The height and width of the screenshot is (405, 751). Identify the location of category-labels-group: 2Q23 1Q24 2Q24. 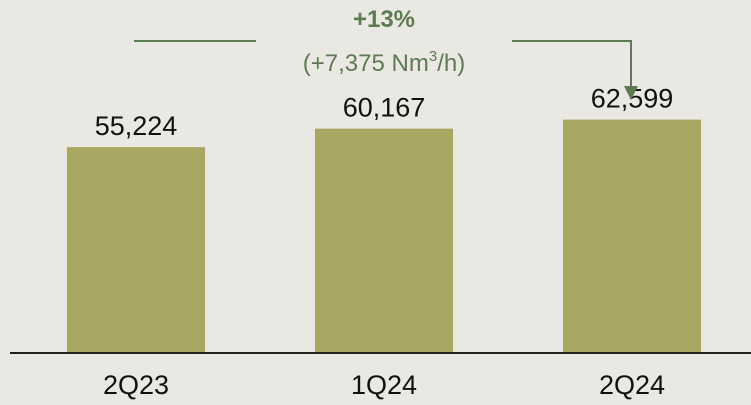
(384, 385).